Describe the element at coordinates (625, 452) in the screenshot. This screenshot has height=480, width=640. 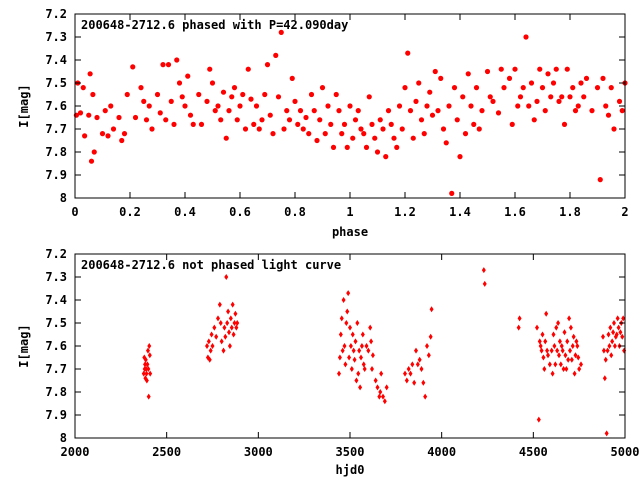
I see `raw-x-tick-label: 5000` at that location.